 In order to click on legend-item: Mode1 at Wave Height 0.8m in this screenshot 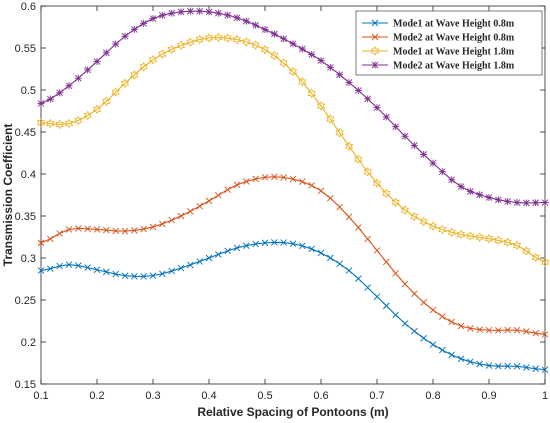, I will do `click(438, 24)`.